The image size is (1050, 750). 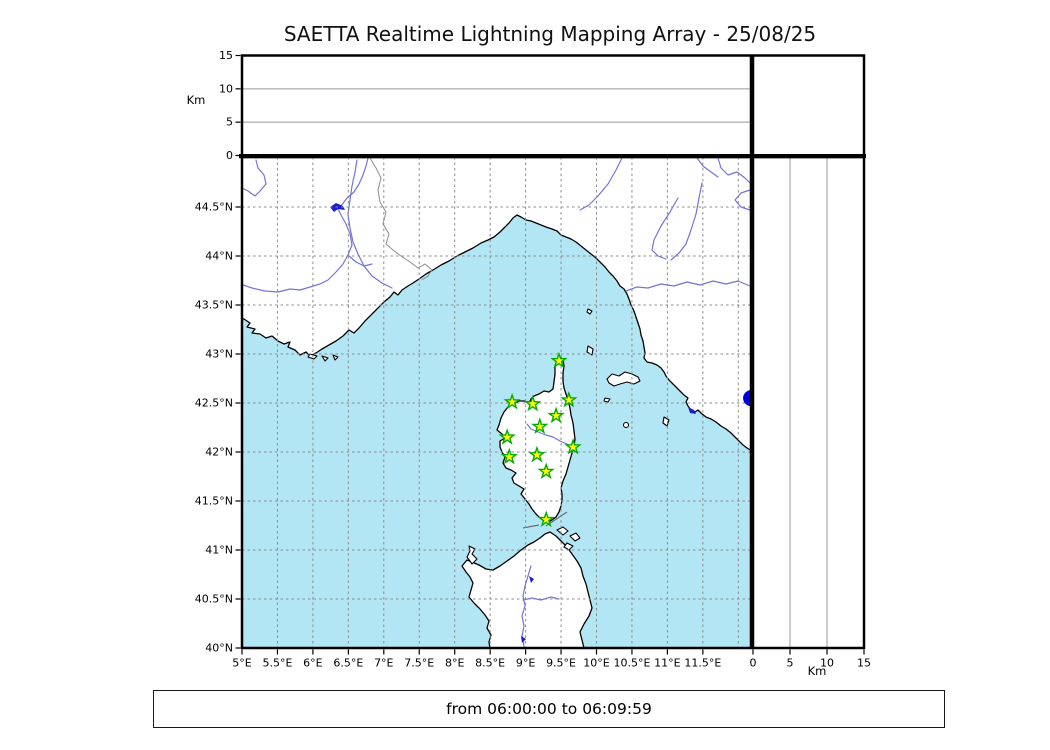 I want to click on tick-label: 8.5°E, so click(x=490, y=663).